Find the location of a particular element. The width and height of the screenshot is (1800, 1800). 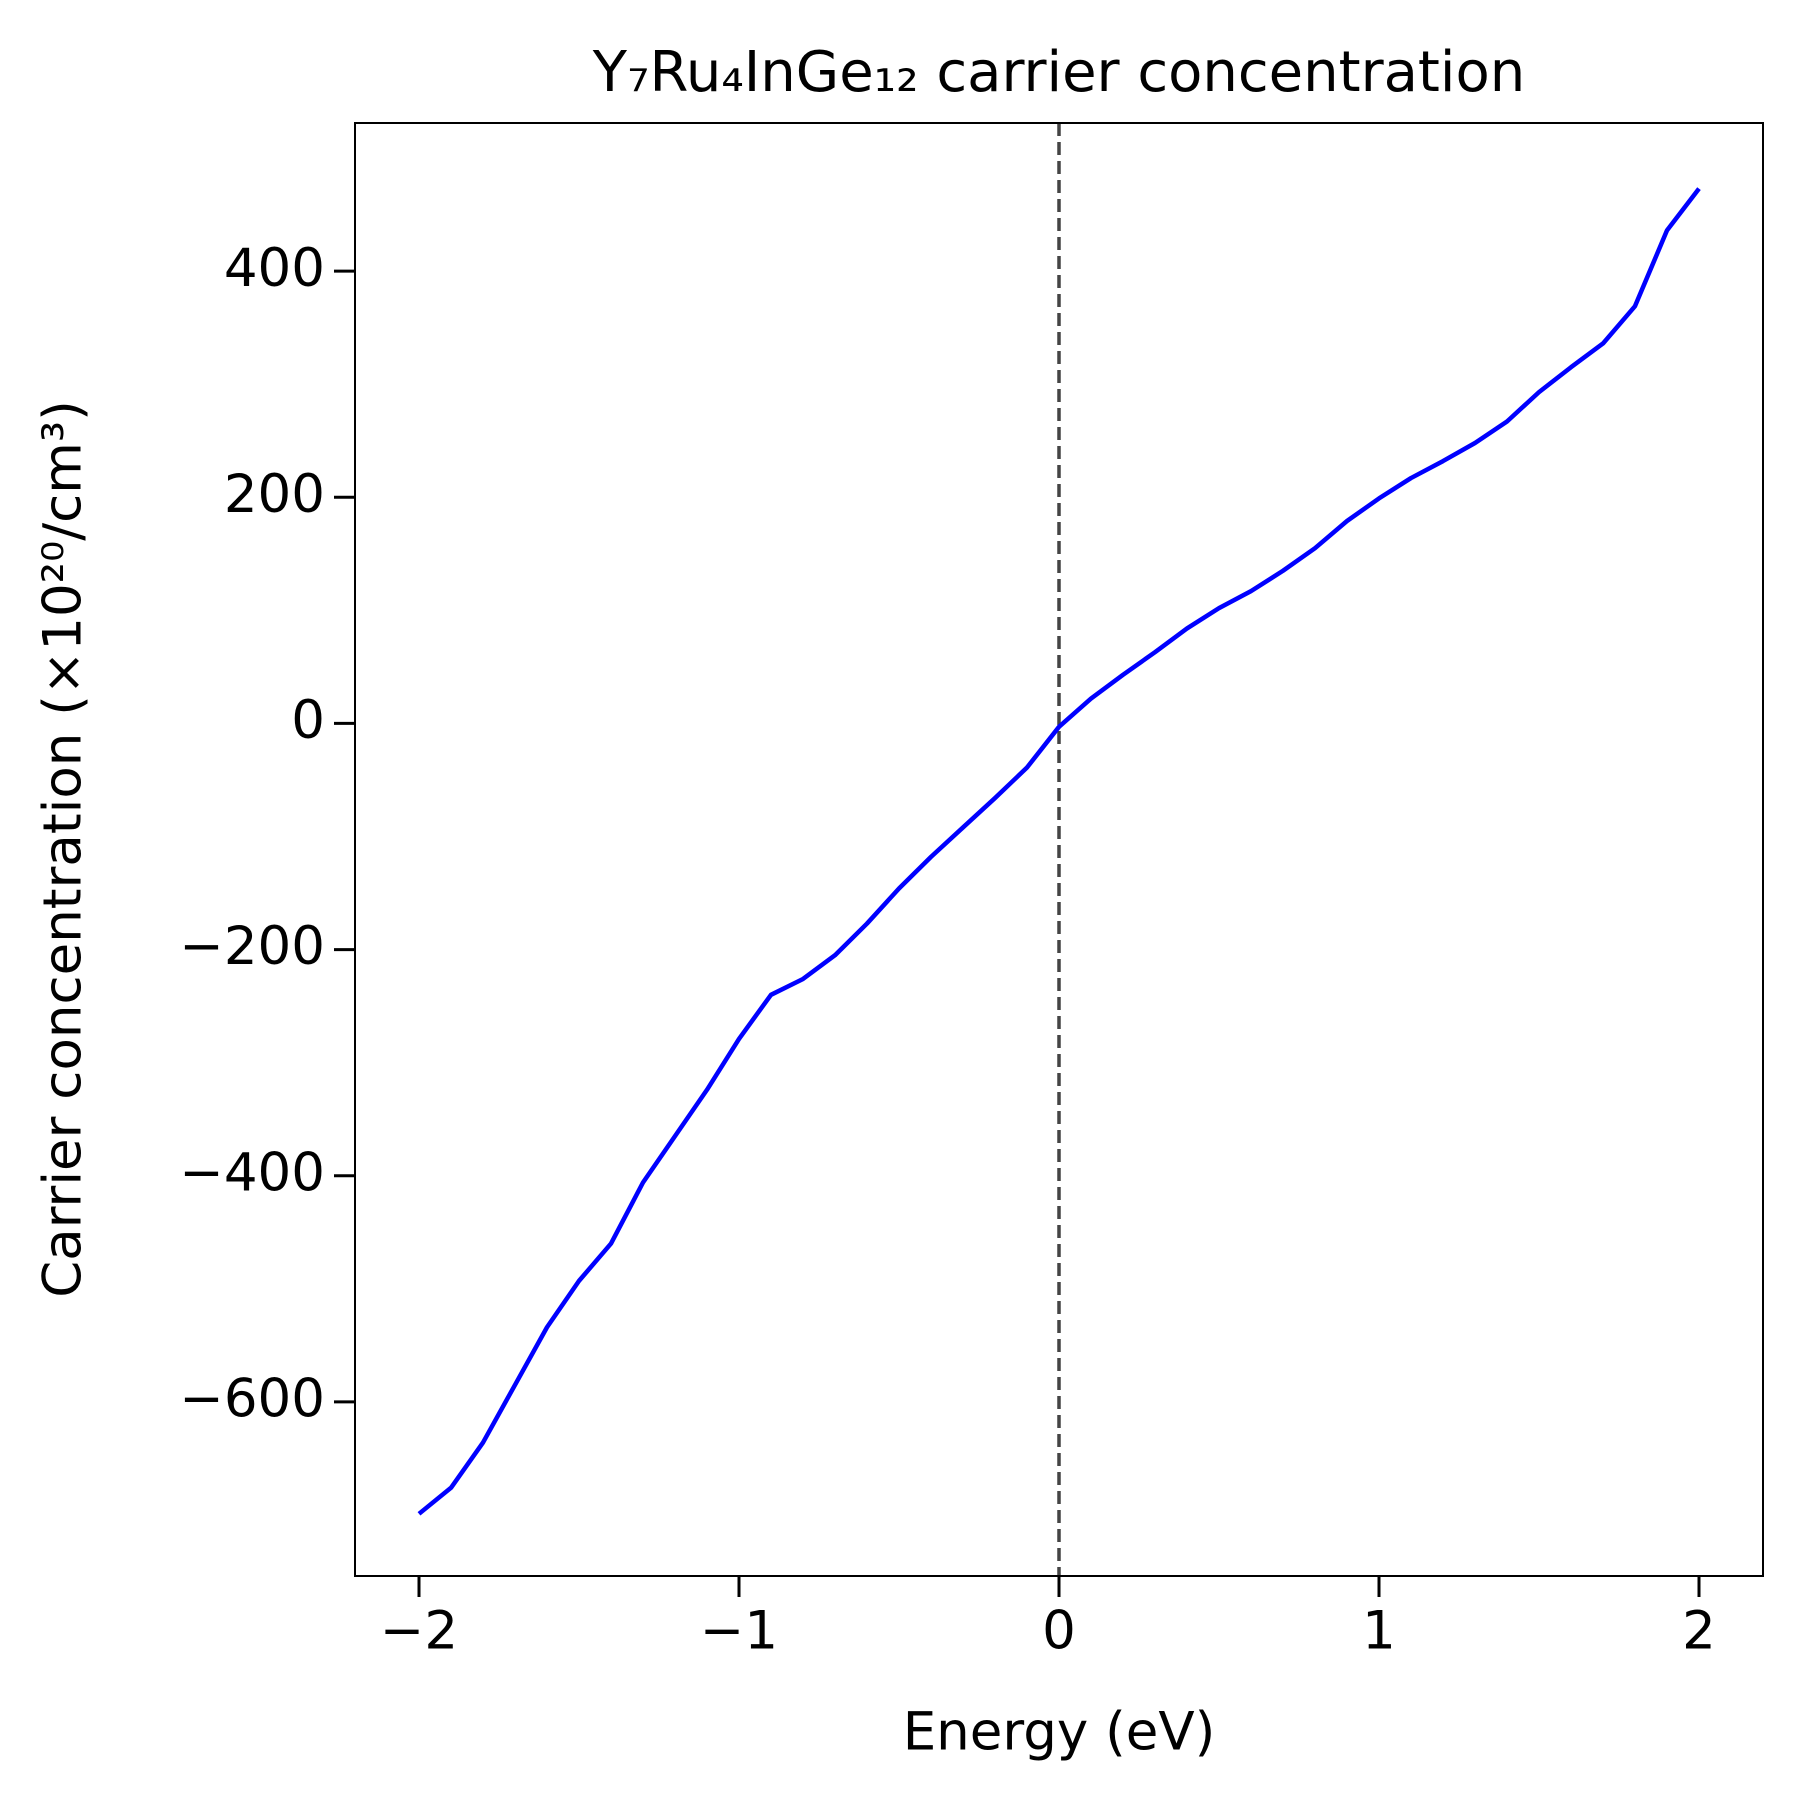

x-axis-label: Energy (eV) is located at coordinates (1059, 1732).